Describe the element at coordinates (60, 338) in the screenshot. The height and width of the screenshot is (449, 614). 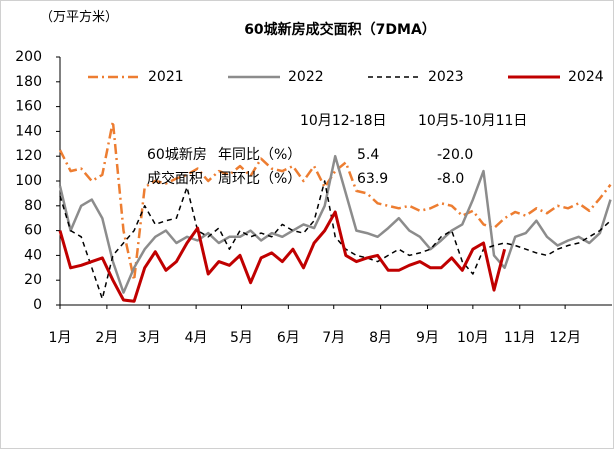
I see `x-tick-label: 1月` at that location.